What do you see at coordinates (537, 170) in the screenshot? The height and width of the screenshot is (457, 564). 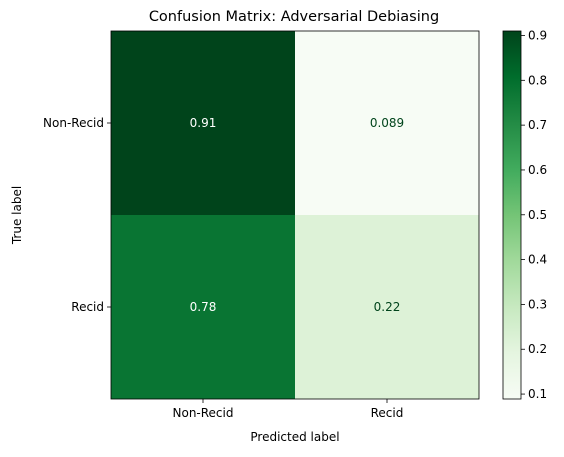 I see `colorbar-tick-label: 0.6` at bounding box center [537, 170].